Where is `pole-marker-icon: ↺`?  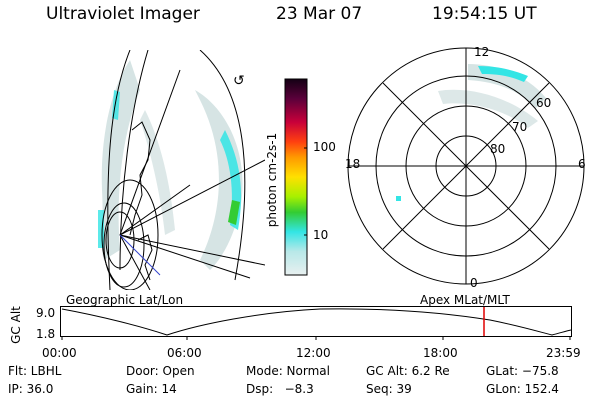 pole-marker-icon: ↺ is located at coordinates (239, 81).